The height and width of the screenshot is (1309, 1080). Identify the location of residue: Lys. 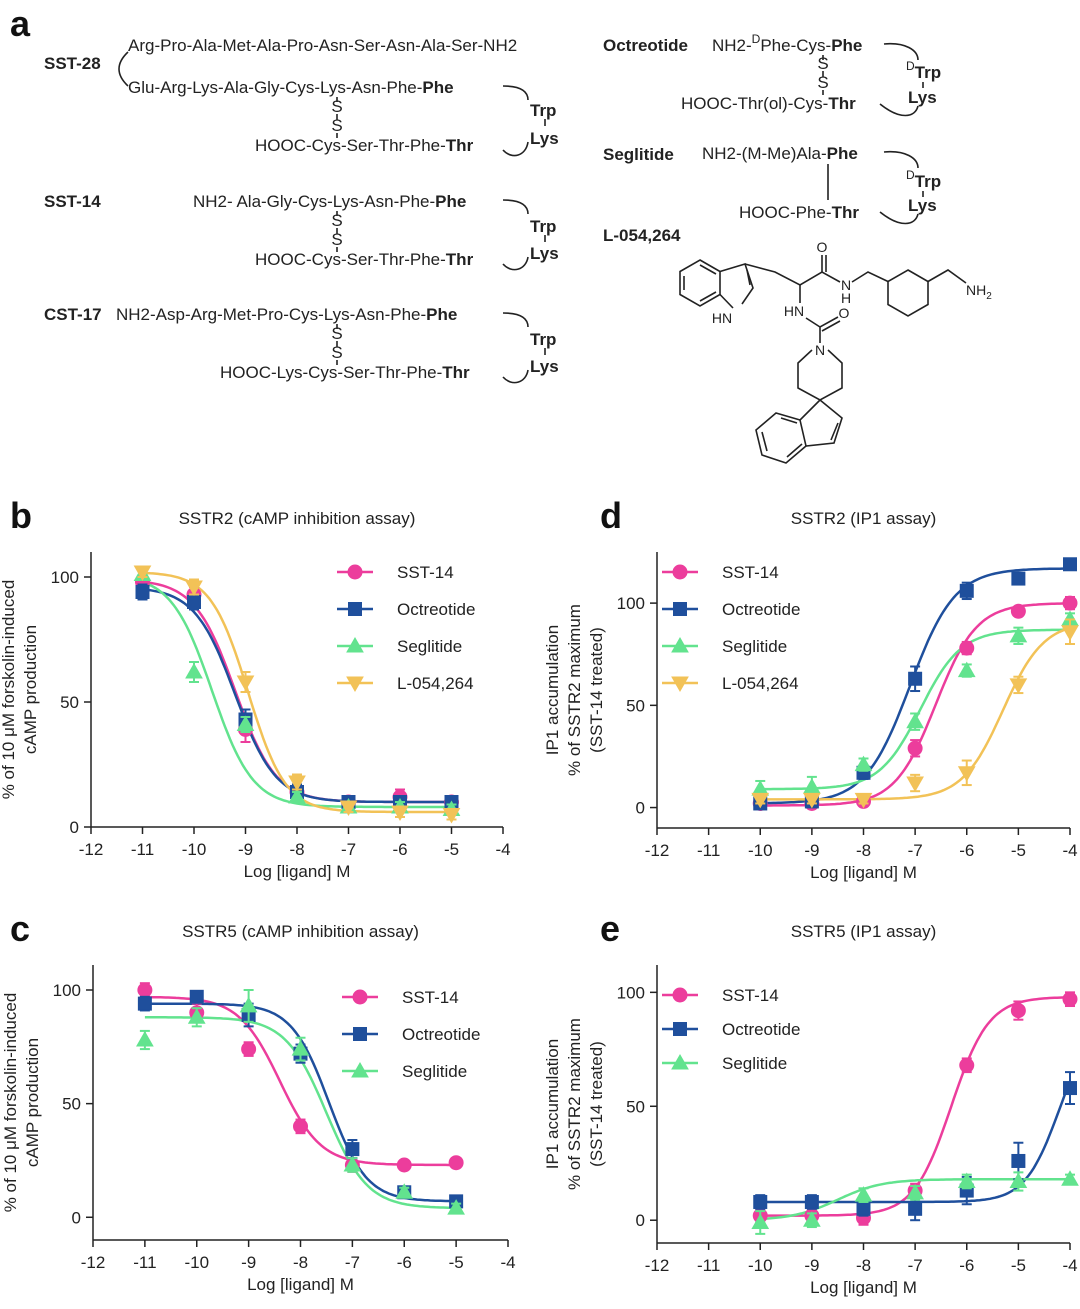
(544, 366).